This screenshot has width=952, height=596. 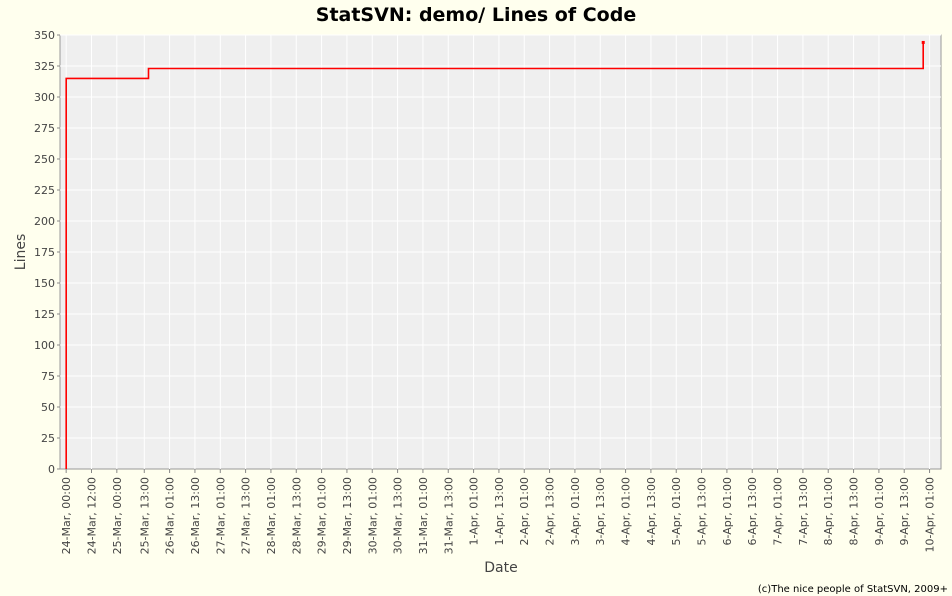 I want to click on series-end-point, so click(x=923, y=42).